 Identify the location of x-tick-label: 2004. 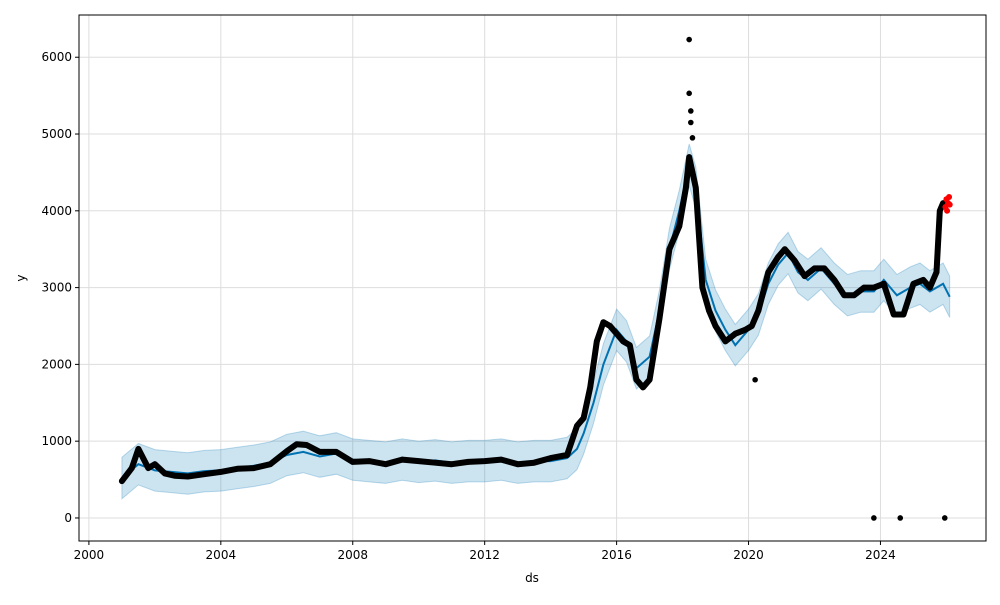
(221, 555).